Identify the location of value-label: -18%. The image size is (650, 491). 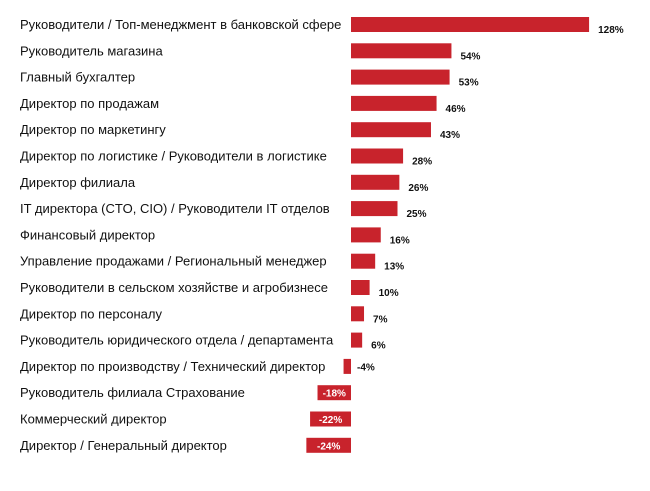
(334, 394).